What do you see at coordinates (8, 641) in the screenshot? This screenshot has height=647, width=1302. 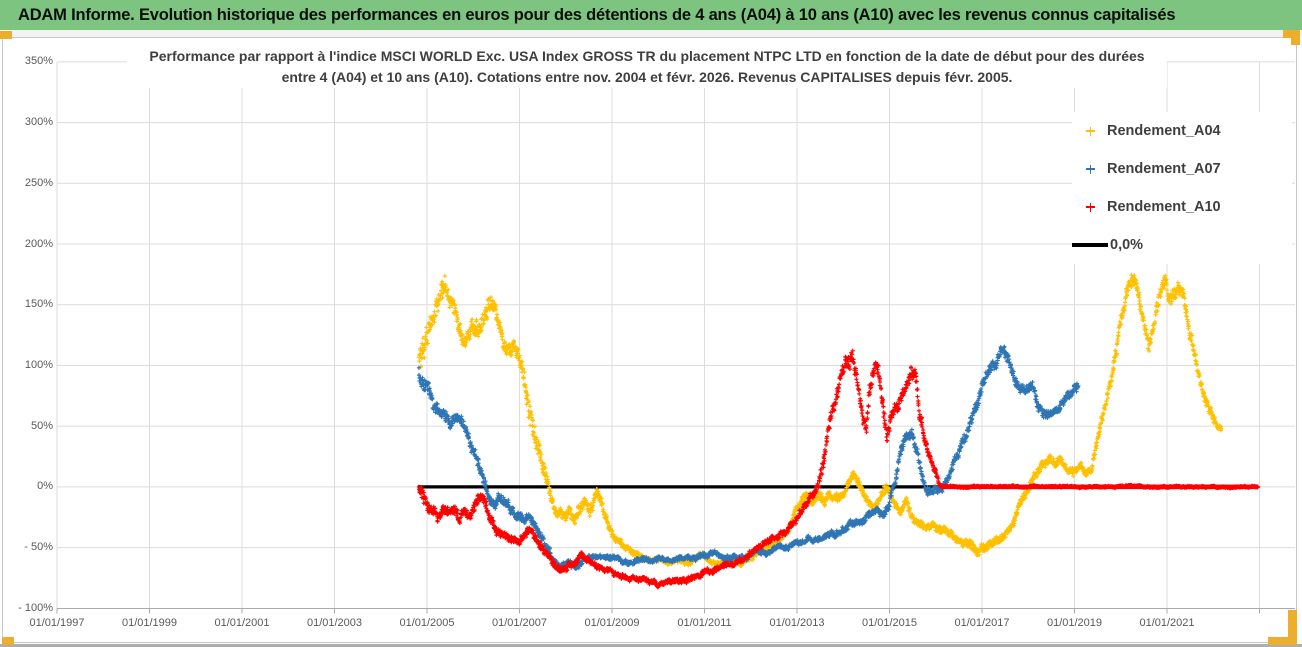 I see `selection-handle-bottom-left` at bounding box center [8, 641].